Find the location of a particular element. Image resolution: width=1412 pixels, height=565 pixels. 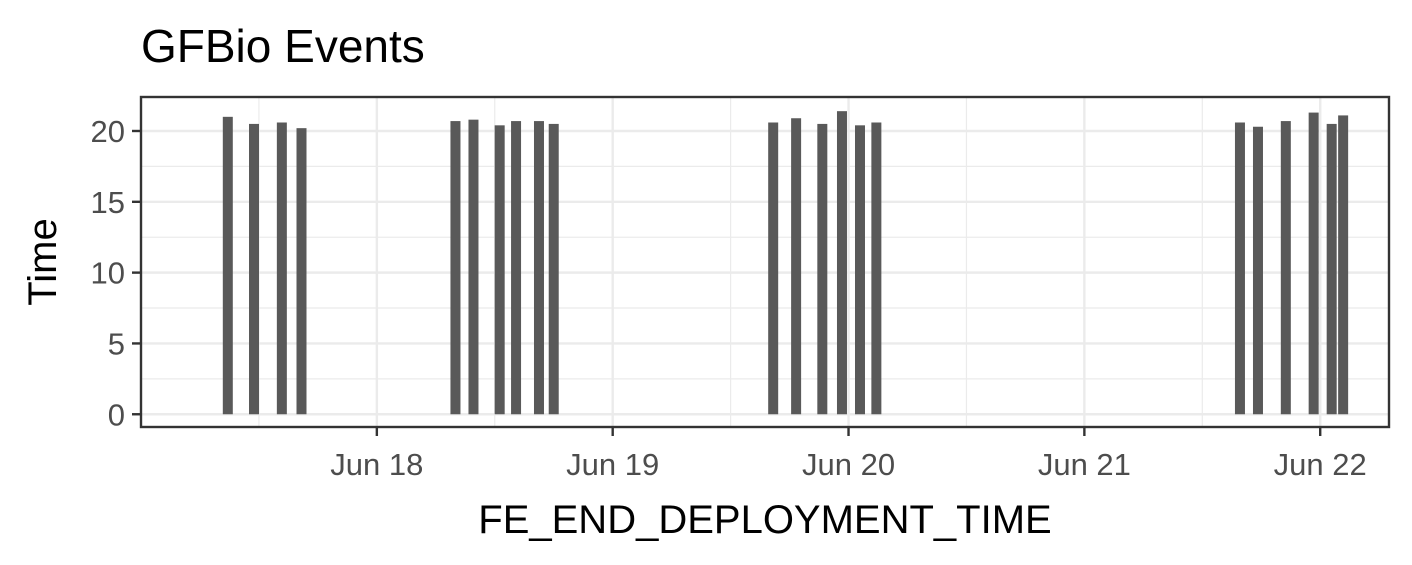

y-axis: 0 5 10 15 20 is located at coordinates (116, 273).